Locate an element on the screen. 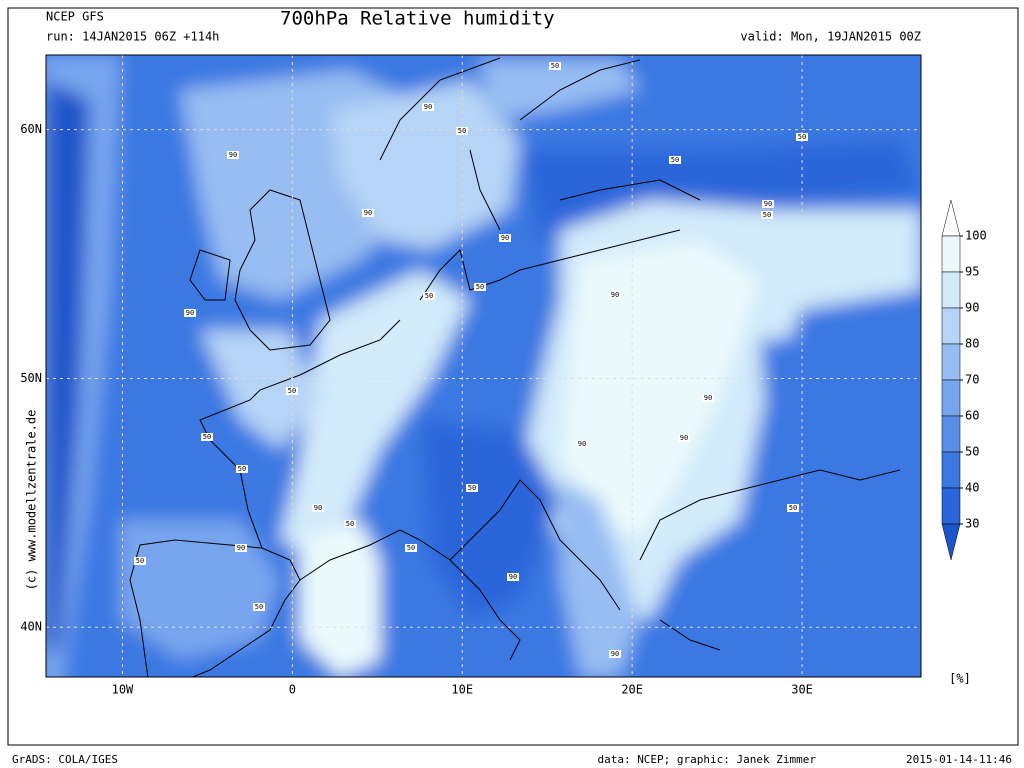 The height and width of the screenshot is (768, 1024). run: run: 14JAN2015 06Z +114h is located at coordinates (132, 37).